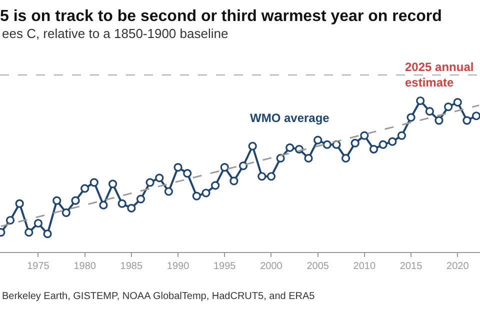 The width and height of the screenshot is (480, 320). I want to click on x-tick-label: 2020, so click(458, 266).